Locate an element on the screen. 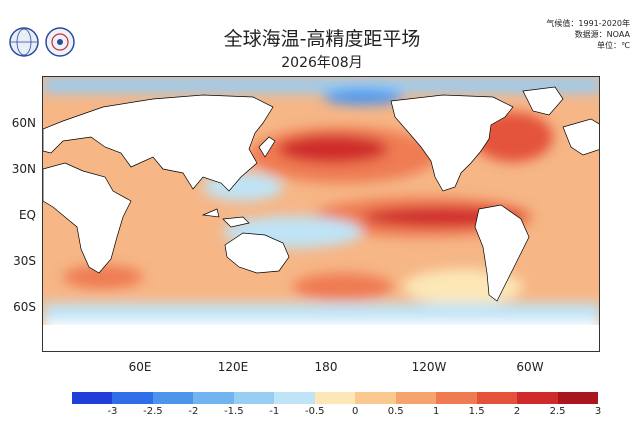  bcc-logo is located at coordinates (60, 42).